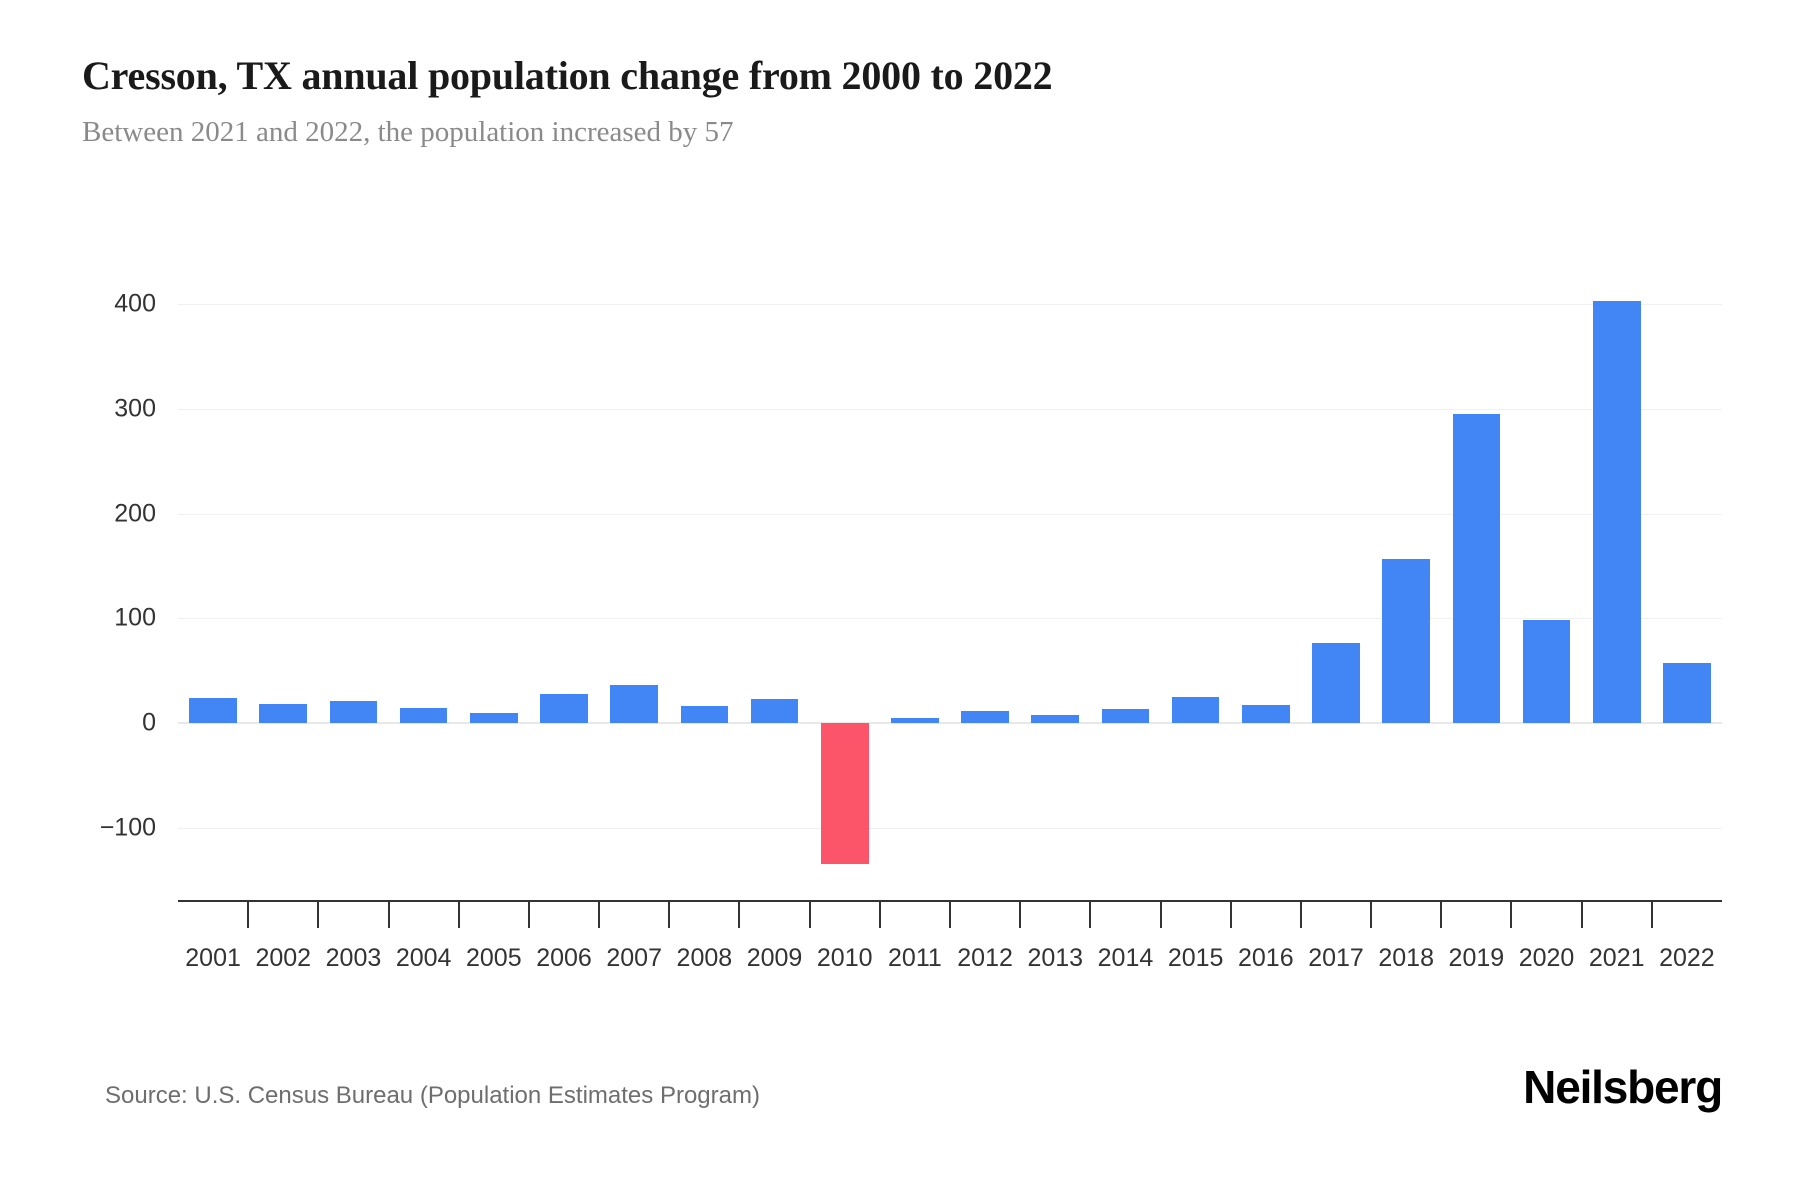 This screenshot has height=1200, width=1800. Describe the element at coordinates (1336, 683) in the screenshot. I see `bar-2017` at that location.